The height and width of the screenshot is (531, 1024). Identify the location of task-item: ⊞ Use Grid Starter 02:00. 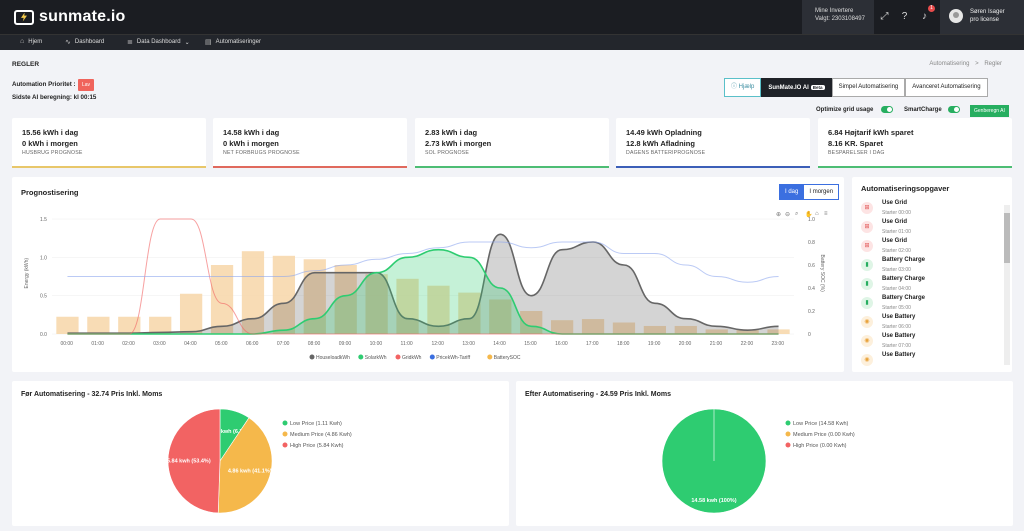
(931, 247).